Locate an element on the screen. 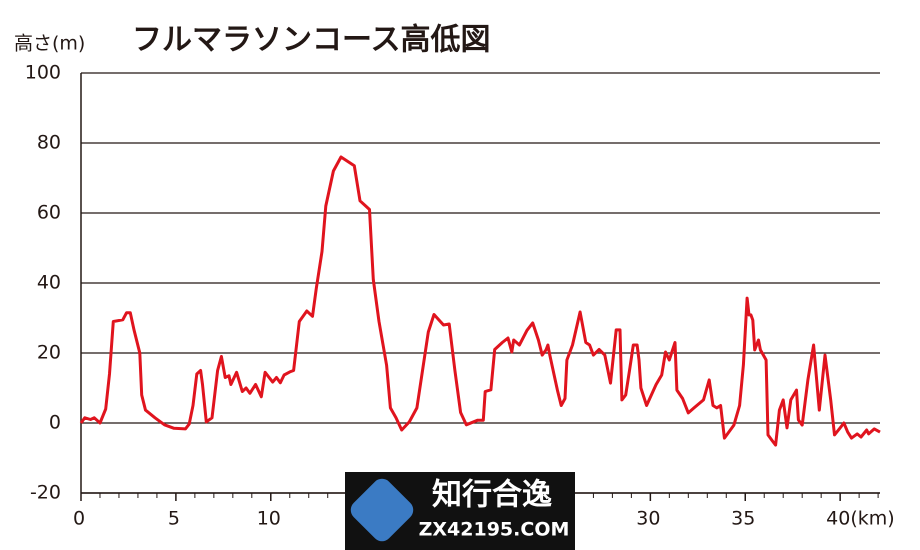 The image size is (920, 550). y-tick-label: -20 is located at coordinates (45, 493).